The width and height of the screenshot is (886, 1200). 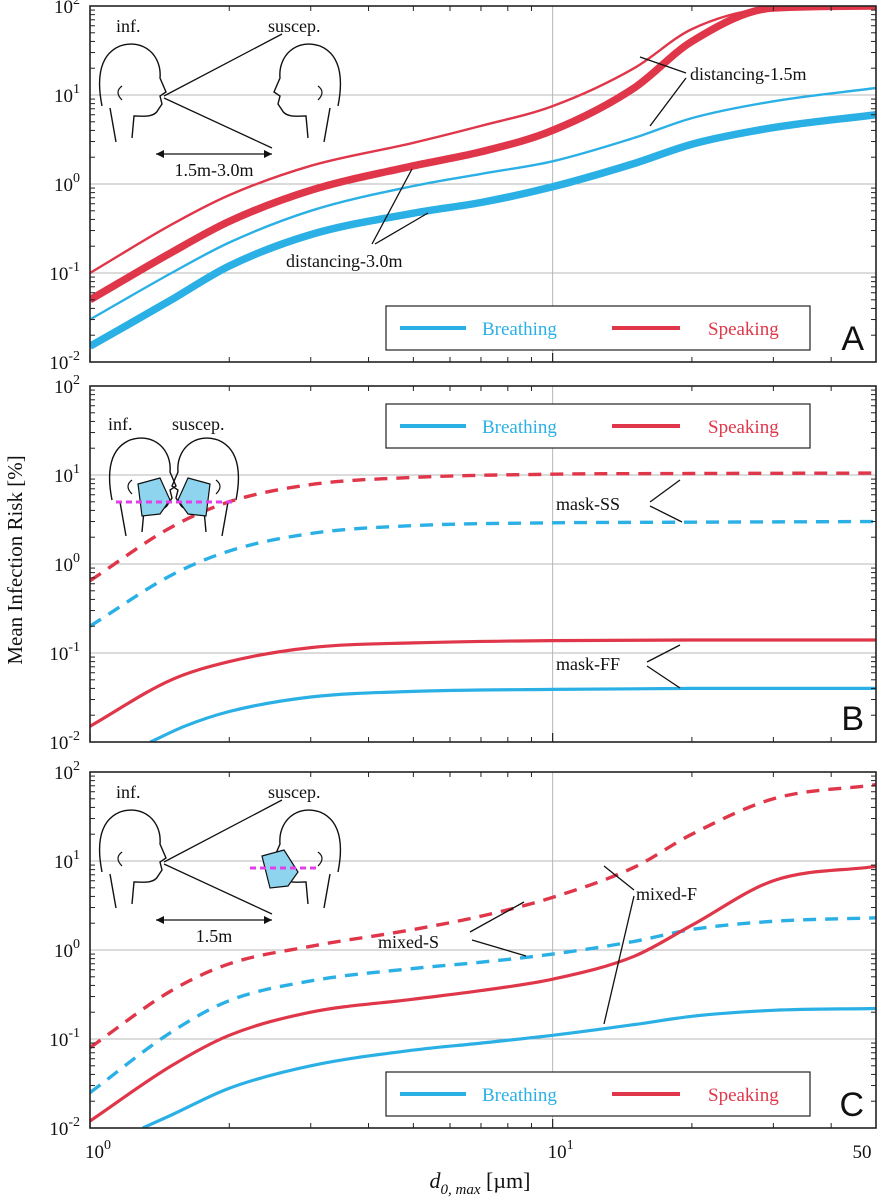 What do you see at coordinates (546, 163) in the screenshot?
I see `annotations: distancing-1.5m distancing-3.0m` at bounding box center [546, 163].